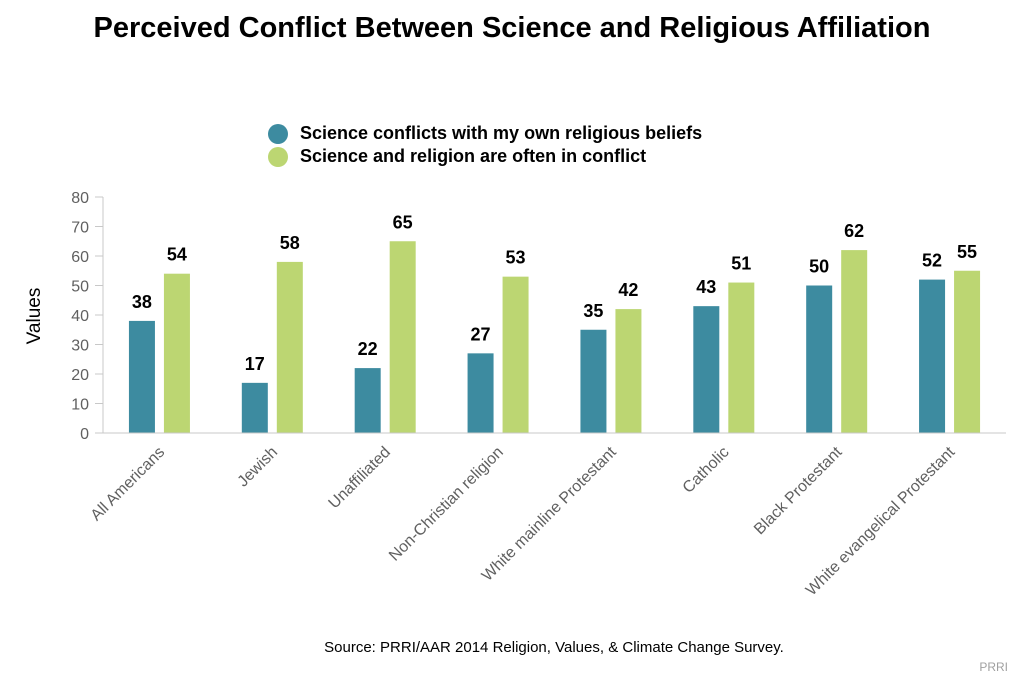 The height and width of the screenshot is (683, 1024). Describe the element at coordinates (290, 243) in the screenshot. I see `data-label: 58` at that location.